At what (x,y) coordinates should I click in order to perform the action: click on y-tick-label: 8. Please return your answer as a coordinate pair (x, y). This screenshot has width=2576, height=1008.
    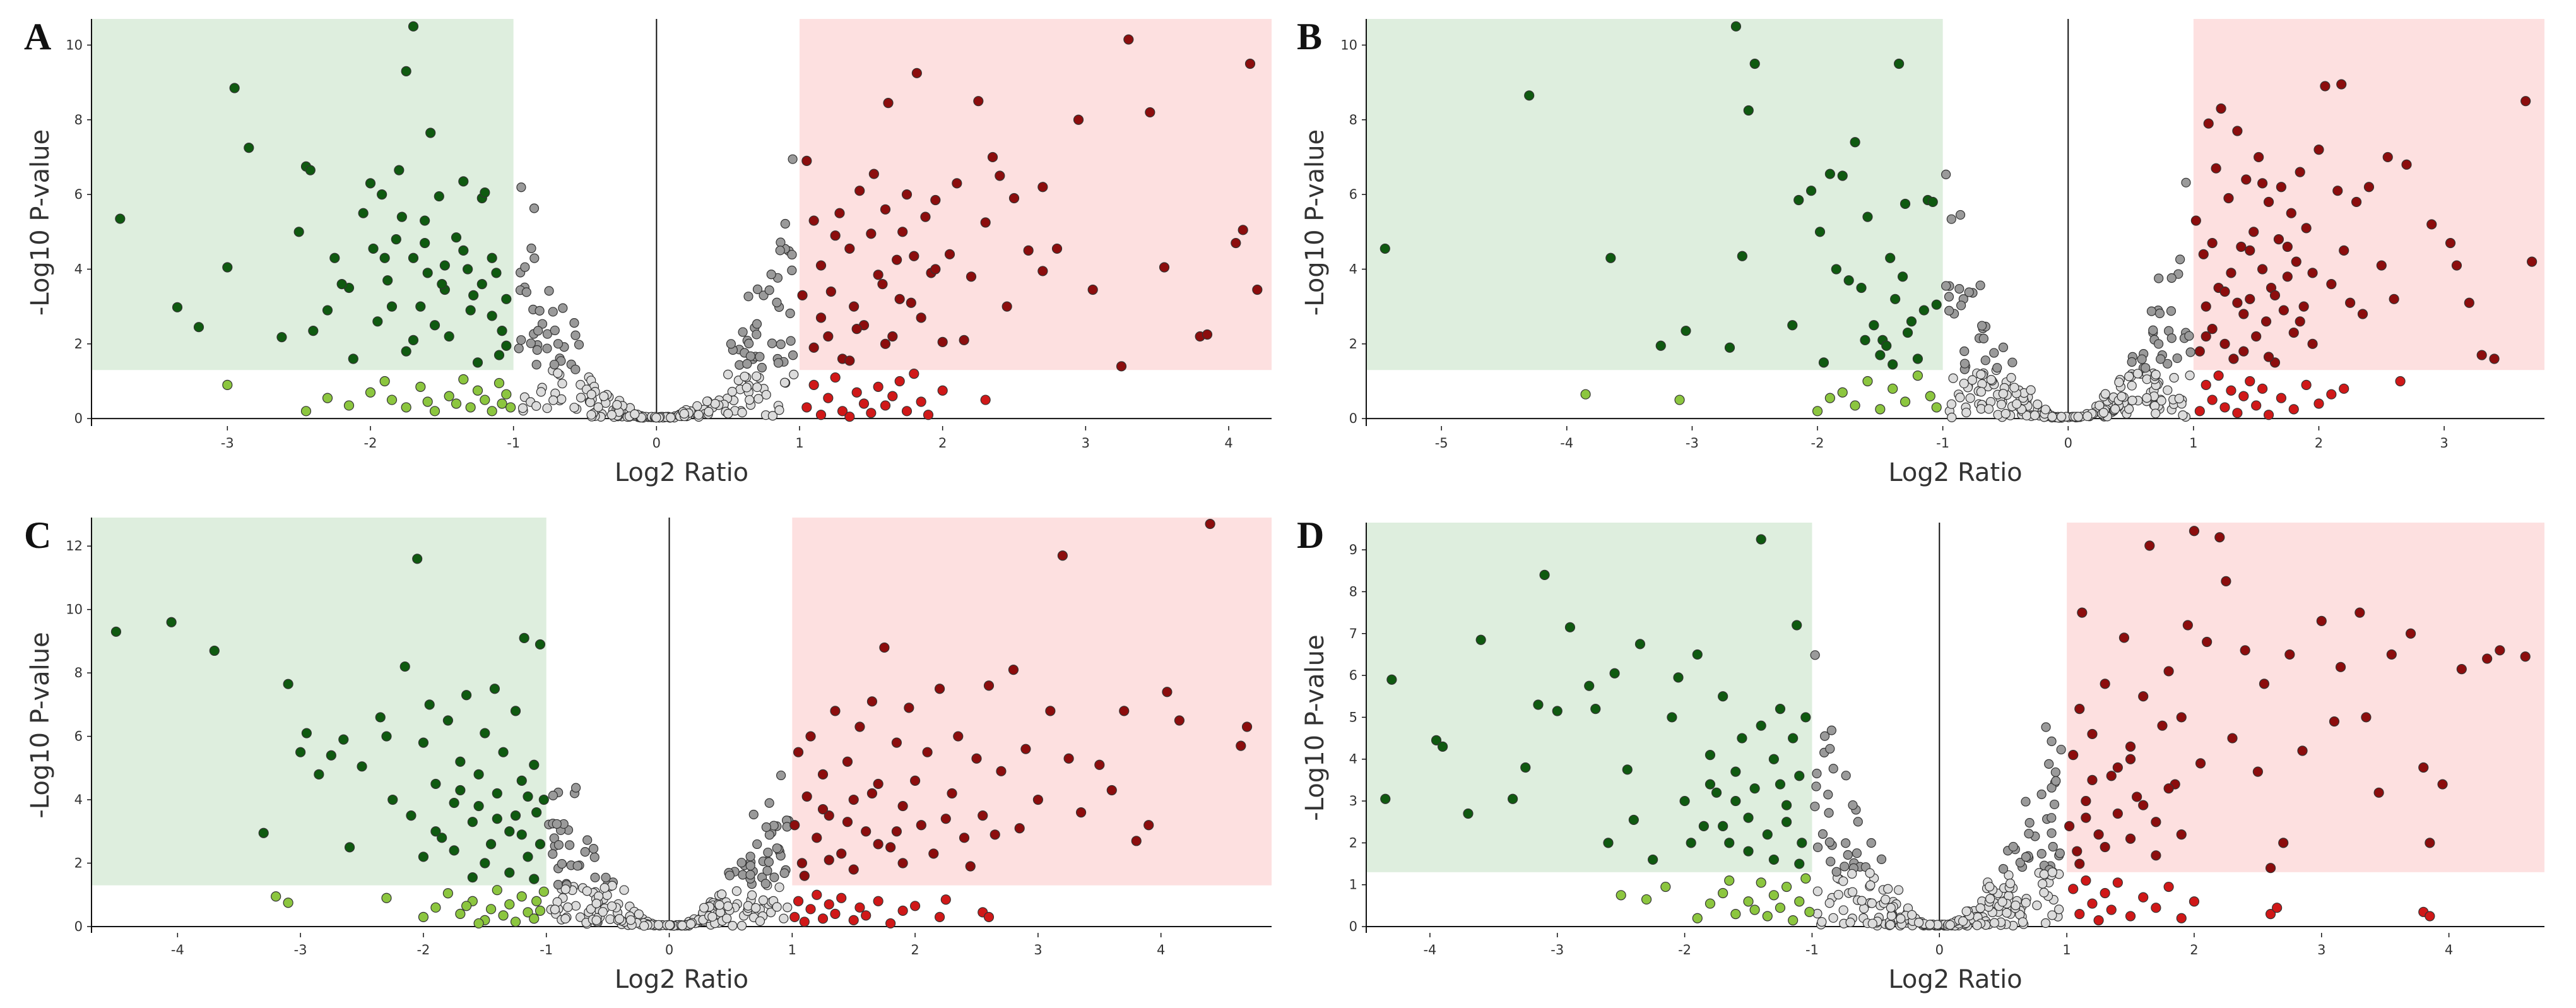
    Looking at the image, I should click on (78, 119).